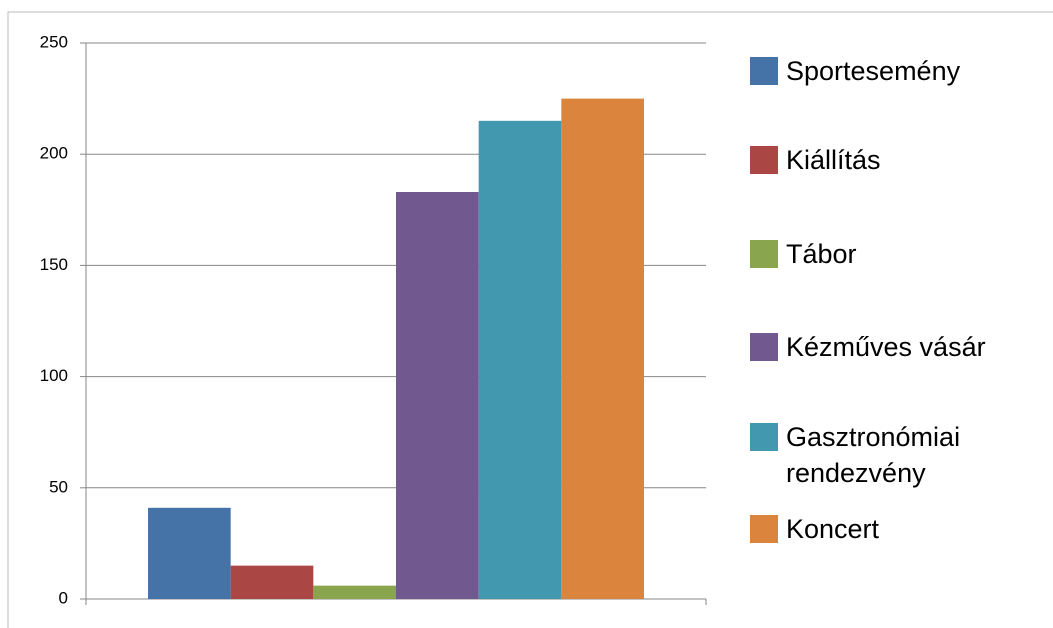 The width and height of the screenshot is (1053, 628). Describe the element at coordinates (54, 153) in the screenshot. I see `y-tick-label: 200` at that location.